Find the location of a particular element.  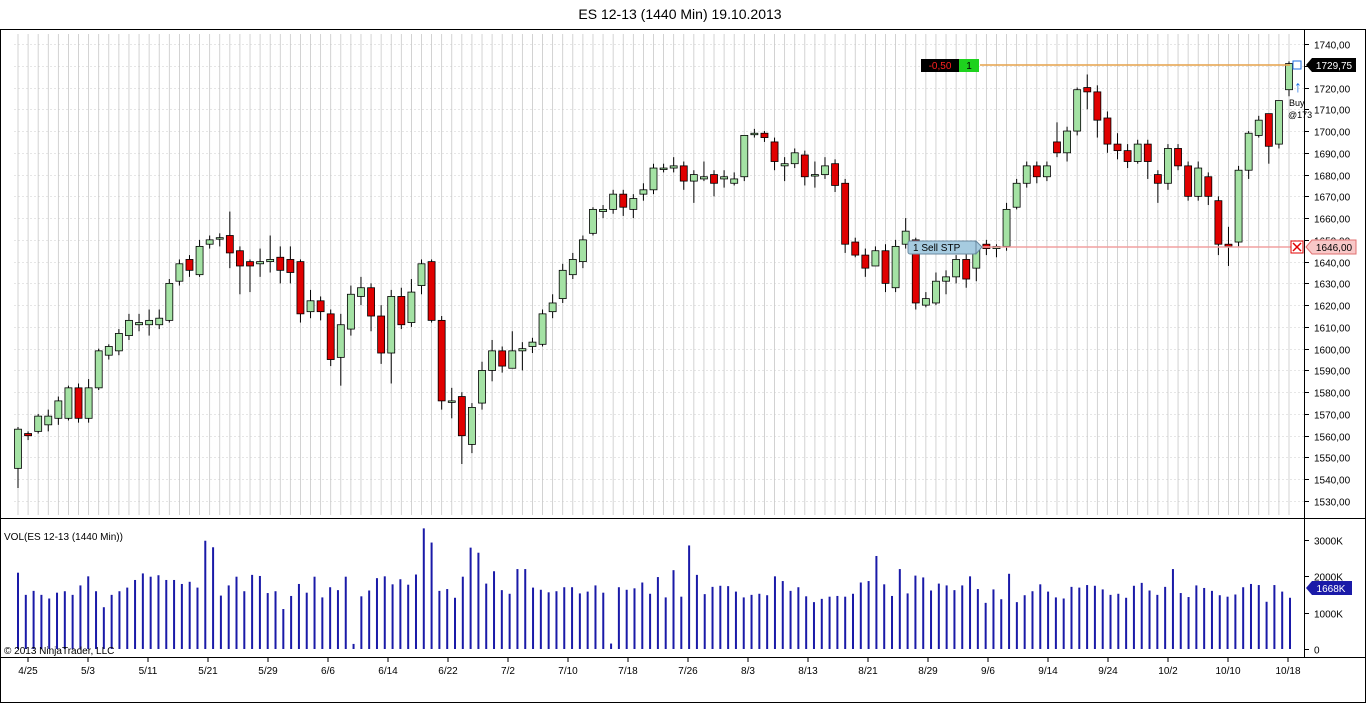

price-tick-label: 1550,00 is located at coordinates (1332, 459).